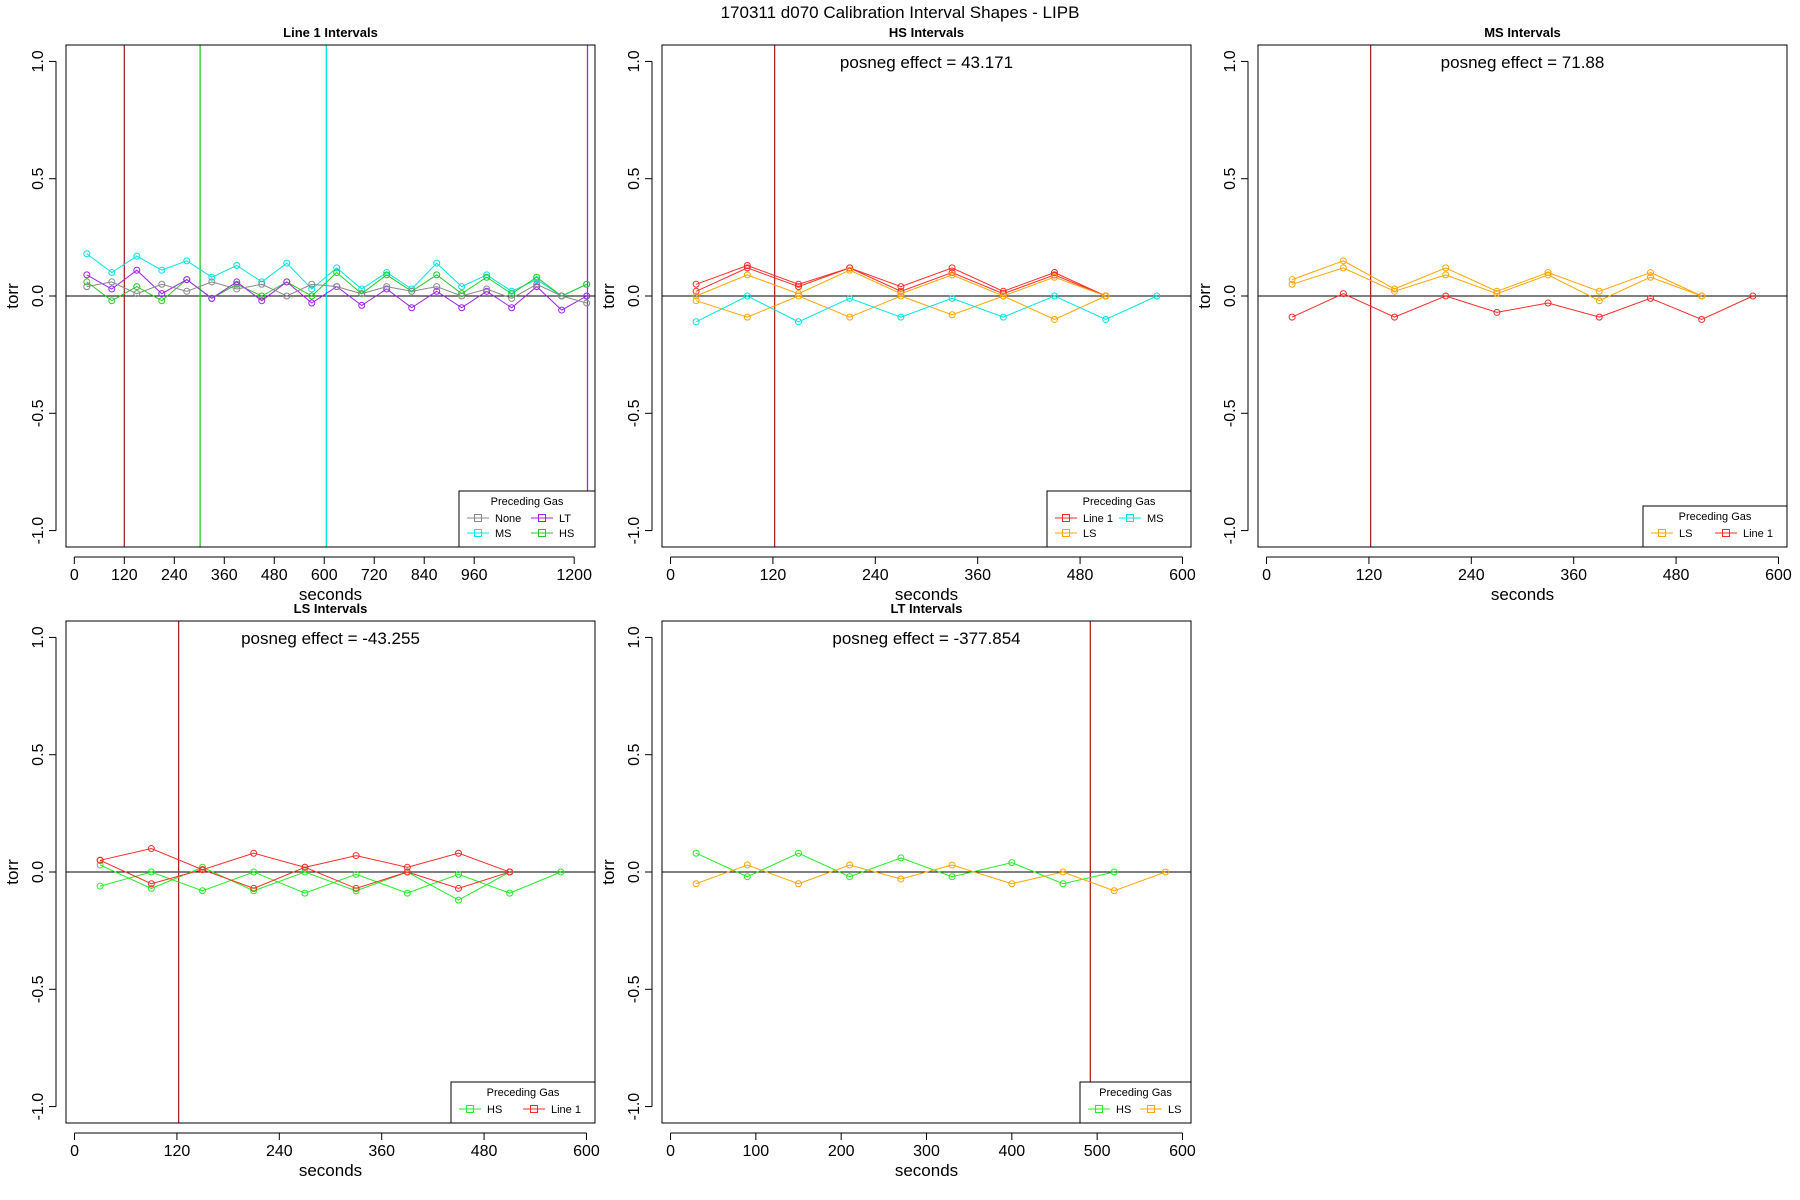 This screenshot has width=1800, height=1200. I want to click on panel-title: MS Intervals, so click(1522, 32).